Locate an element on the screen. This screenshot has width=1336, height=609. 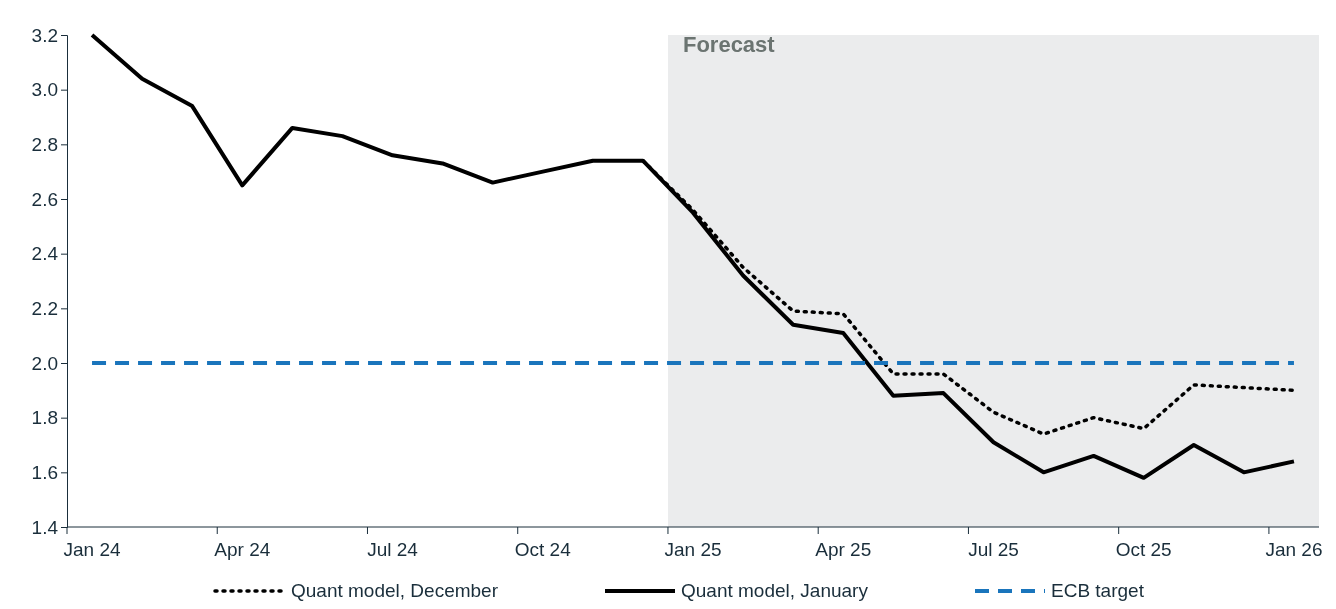
y-tick-label: 1.8 is located at coordinates (44, 418).